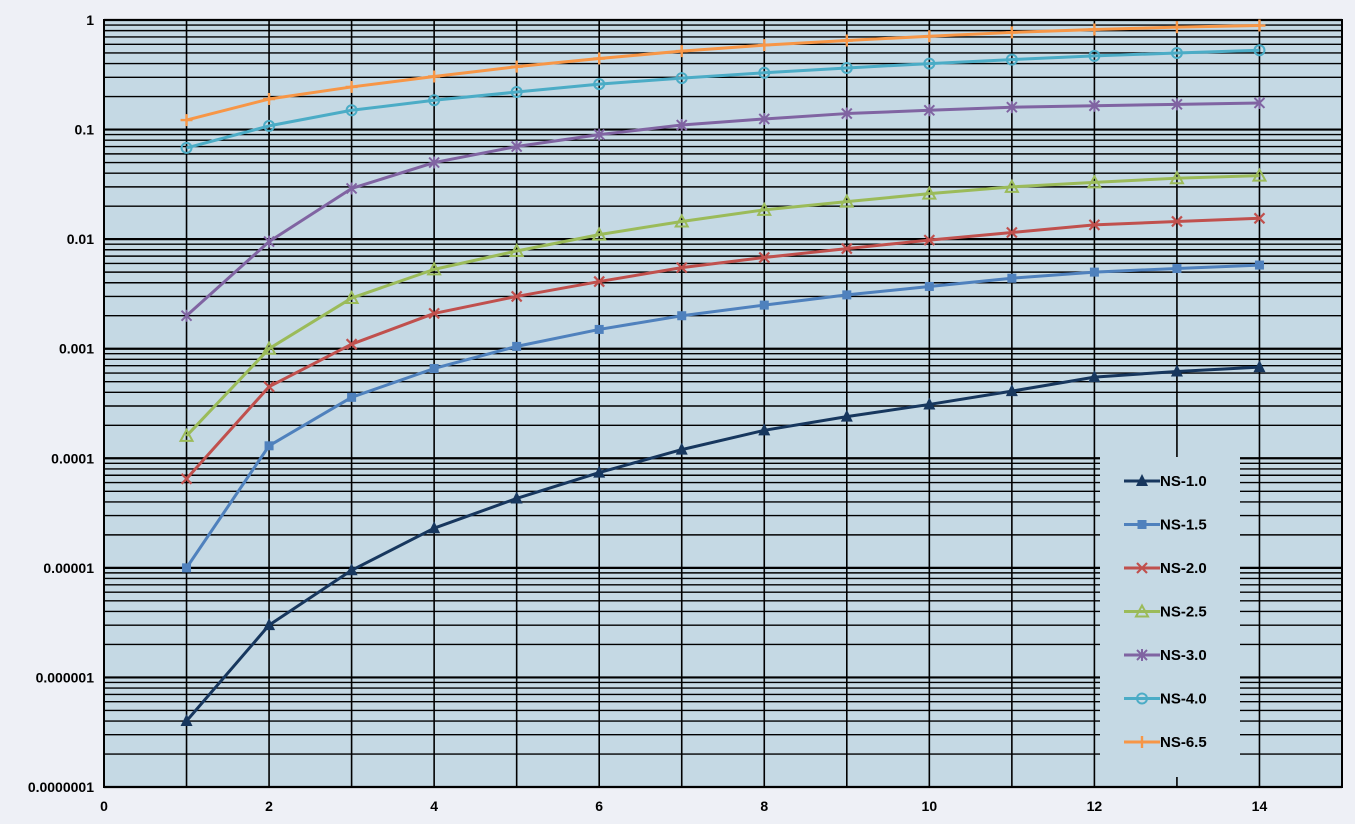 This screenshot has height=824, width=1355. I want to click on legend-label: NS-4.0, so click(1183, 699).